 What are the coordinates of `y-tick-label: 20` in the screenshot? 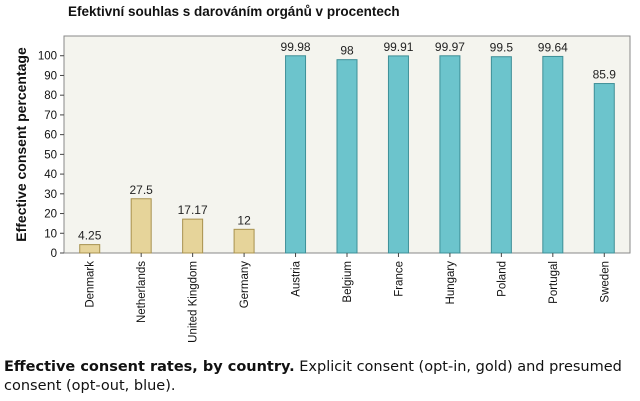 It's located at (50, 215).